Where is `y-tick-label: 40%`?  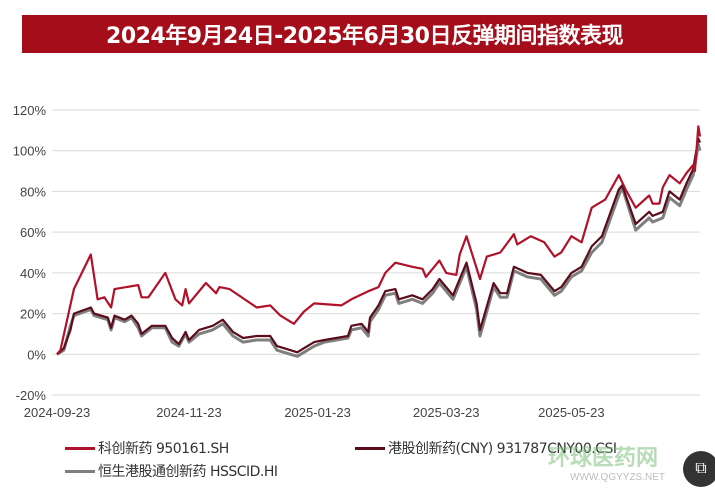
y-tick-label: 40% is located at coordinates (33, 273).